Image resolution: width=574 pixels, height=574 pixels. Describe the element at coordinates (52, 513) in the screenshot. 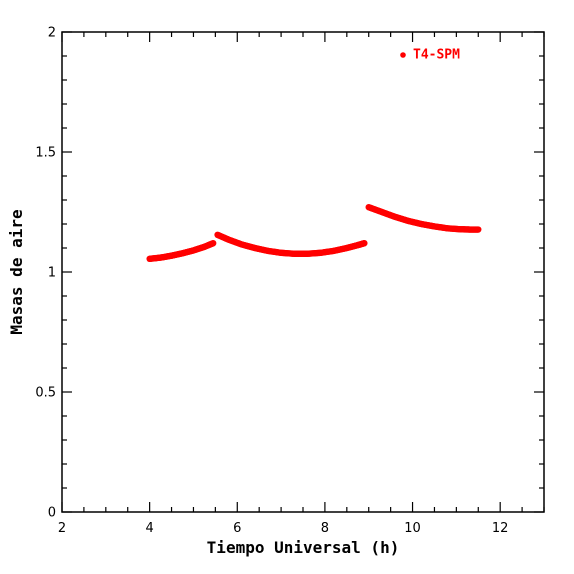

I see `y-tick-label: 0` at that location.